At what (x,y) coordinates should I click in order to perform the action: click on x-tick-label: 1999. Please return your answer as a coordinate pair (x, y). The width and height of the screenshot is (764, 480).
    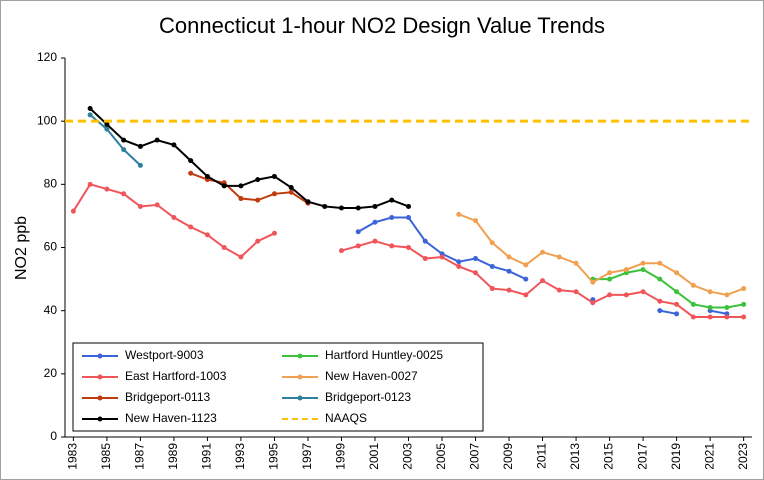
    Looking at the image, I should click on (341, 456).